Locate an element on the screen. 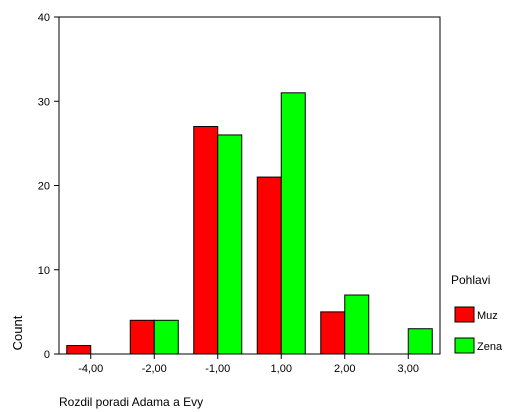 The image size is (509, 412). x-tick-label-4: 2,00 is located at coordinates (344, 369).